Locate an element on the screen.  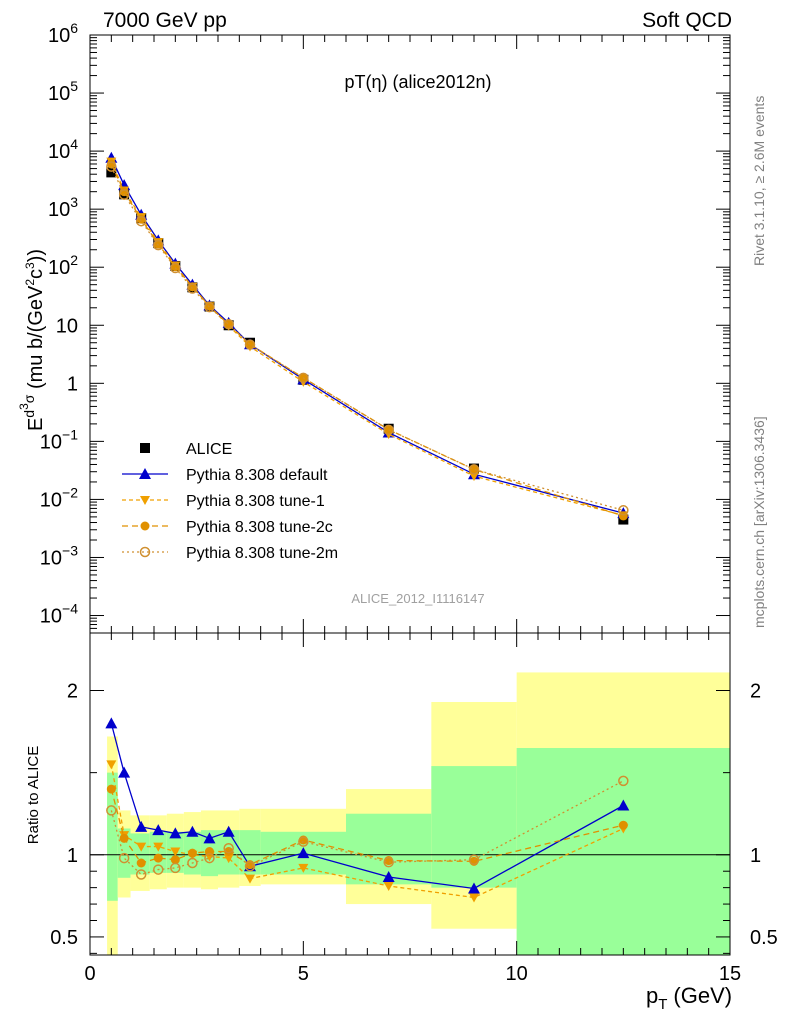
legend-label: Pythia 8.308 tune-1 is located at coordinates (255, 501).